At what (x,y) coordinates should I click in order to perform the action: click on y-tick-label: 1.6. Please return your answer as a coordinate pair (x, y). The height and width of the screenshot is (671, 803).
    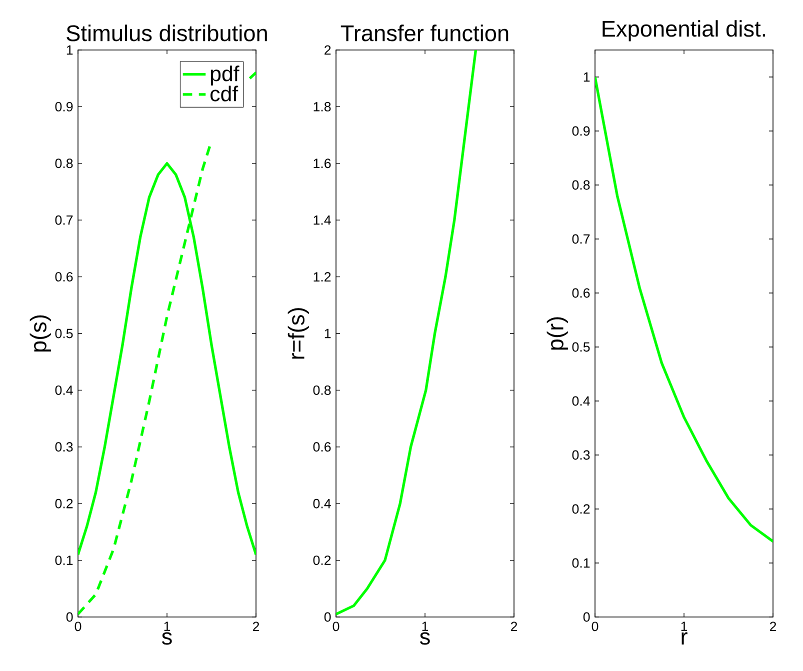
    Looking at the image, I should click on (322, 163).